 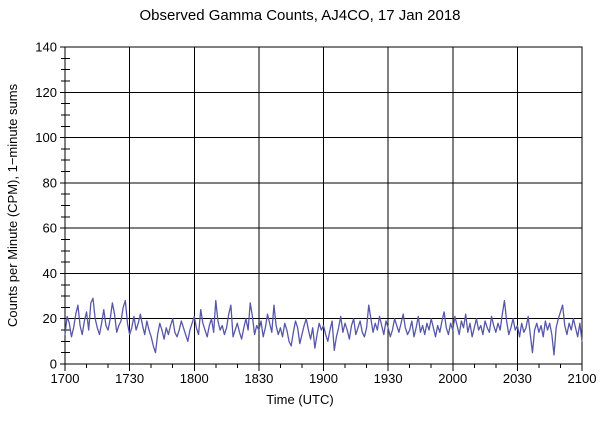 I want to click on x-tick-label: 1930, so click(x=388, y=378).